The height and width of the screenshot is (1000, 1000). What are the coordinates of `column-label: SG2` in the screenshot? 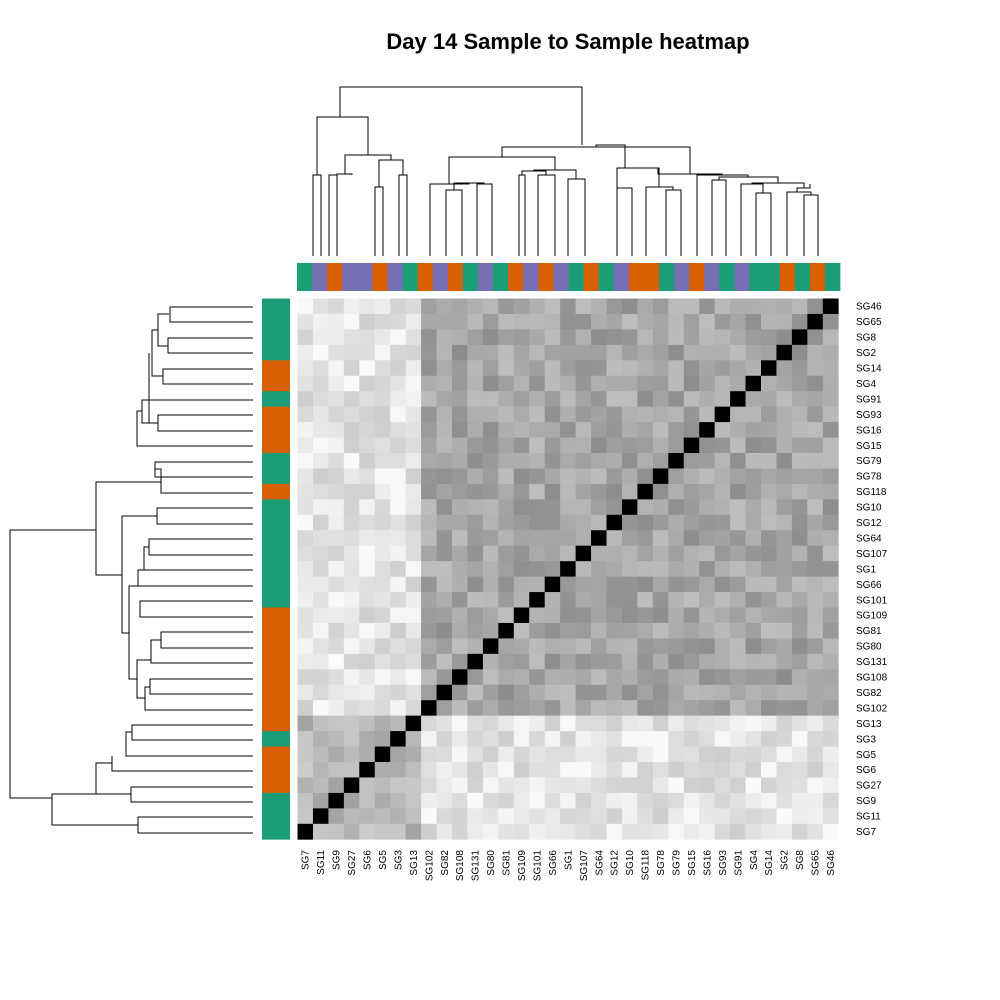 It's located at (785, 860).